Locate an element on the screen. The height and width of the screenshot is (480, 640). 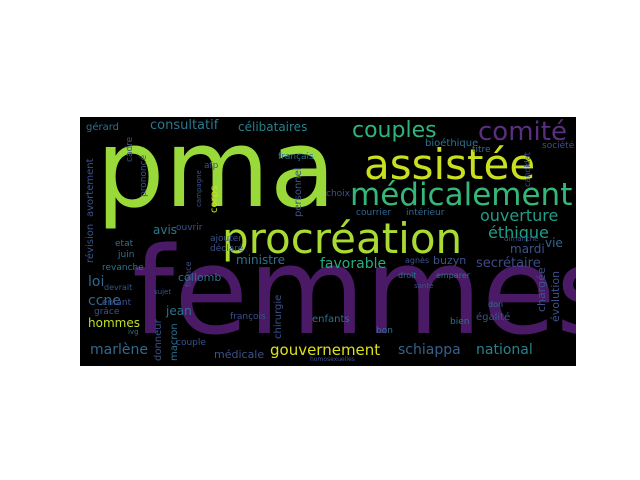
word-agnes: agnès is located at coordinates (417, 260).